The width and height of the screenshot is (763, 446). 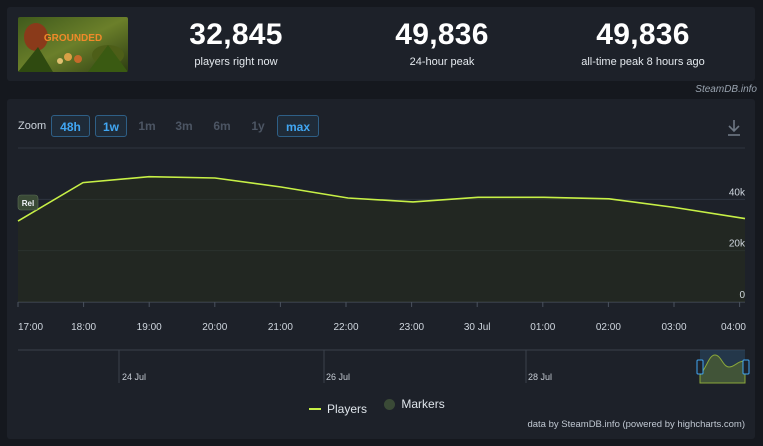 What do you see at coordinates (214, 327) in the screenshot?
I see `x-tick-label: 20:00` at bounding box center [214, 327].